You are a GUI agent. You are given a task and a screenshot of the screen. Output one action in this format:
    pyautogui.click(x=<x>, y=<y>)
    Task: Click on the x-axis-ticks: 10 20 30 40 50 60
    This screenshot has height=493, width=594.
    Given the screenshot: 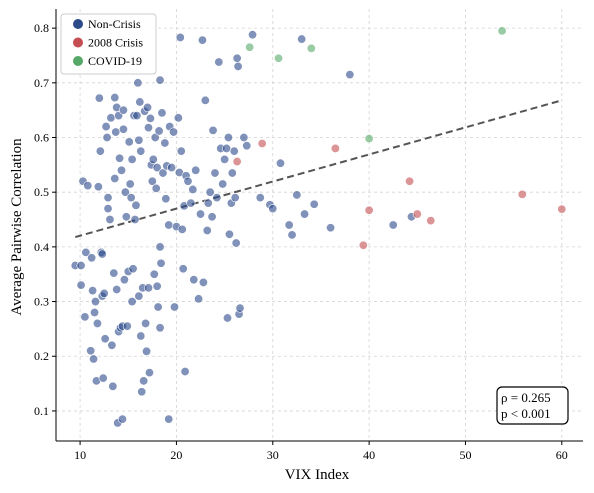 What is the action you would take?
    pyautogui.click(x=321, y=451)
    